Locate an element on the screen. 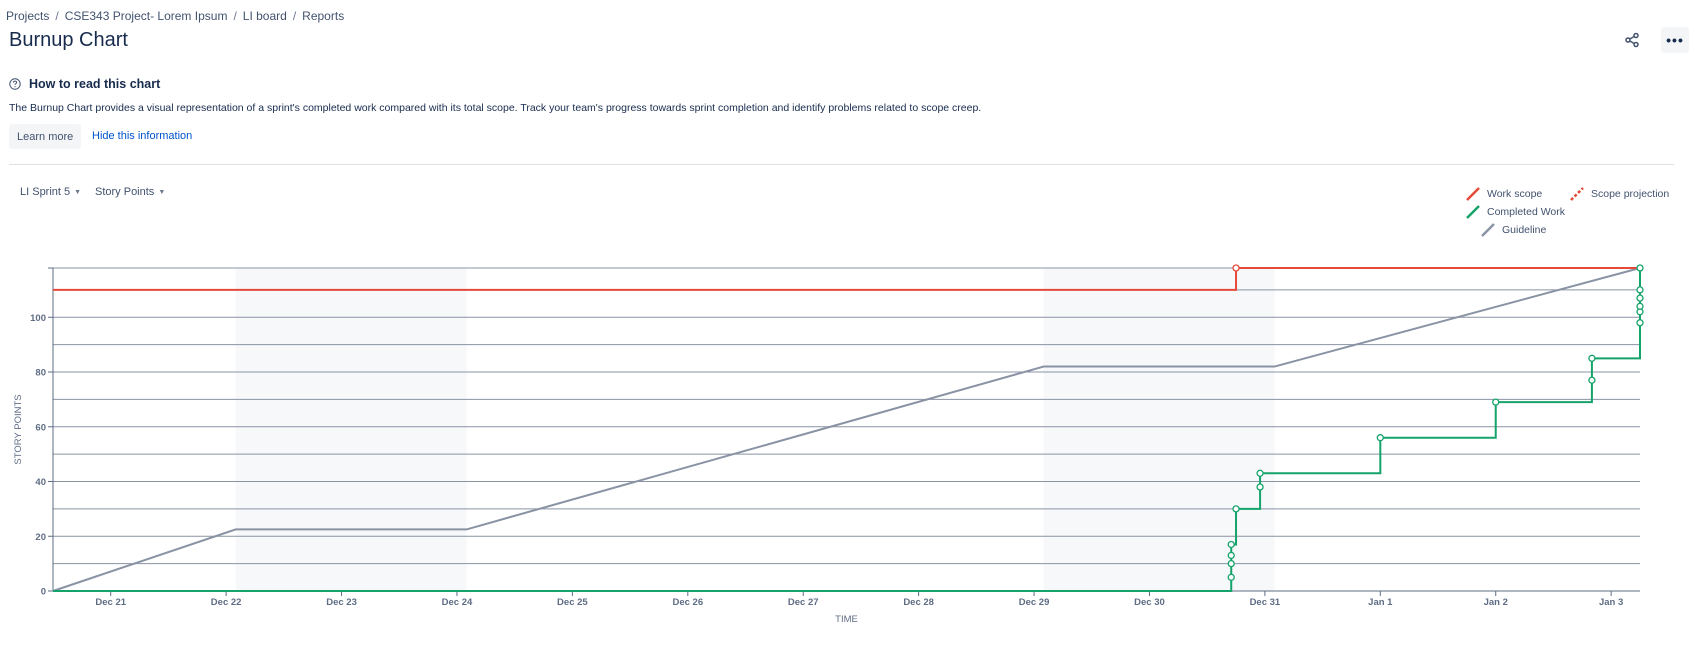  share-button is located at coordinates (1632, 40).